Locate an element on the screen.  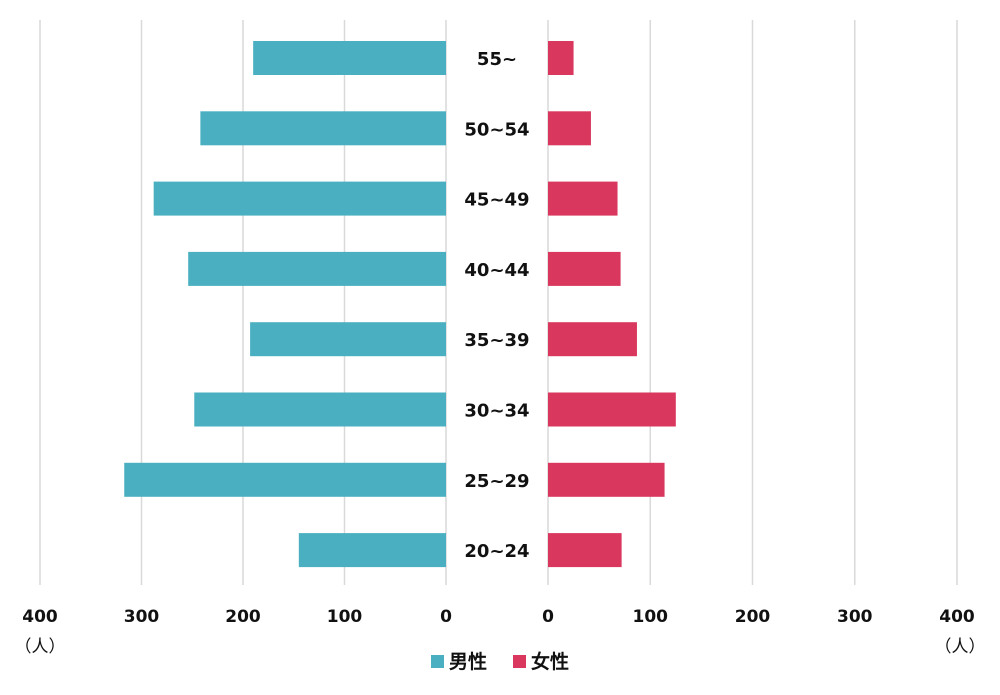
legend-item-female: 女性 is located at coordinates (541, 661).